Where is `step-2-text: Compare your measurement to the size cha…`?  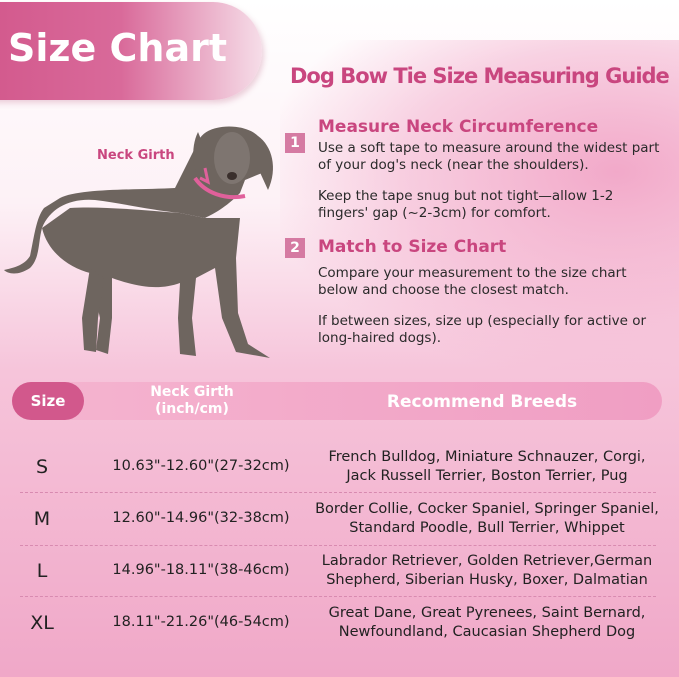 step-2-text: Compare your measurement to the size cha… is located at coordinates (472, 281).